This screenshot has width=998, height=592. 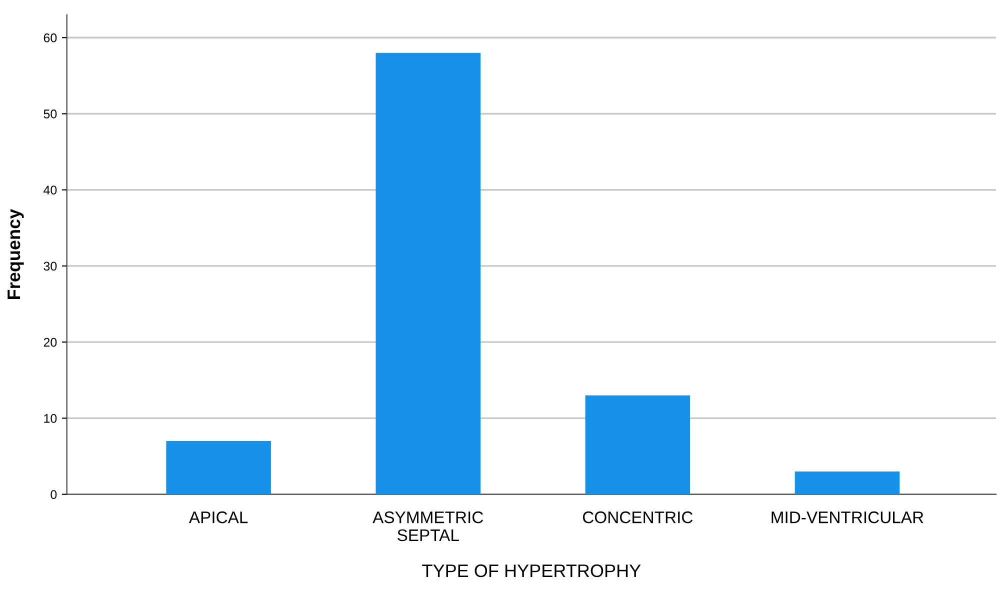 What do you see at coordinates (218, 517) in the screenshot?
I see `x-tick-label: APICAL` at bounding box center [218, 517].